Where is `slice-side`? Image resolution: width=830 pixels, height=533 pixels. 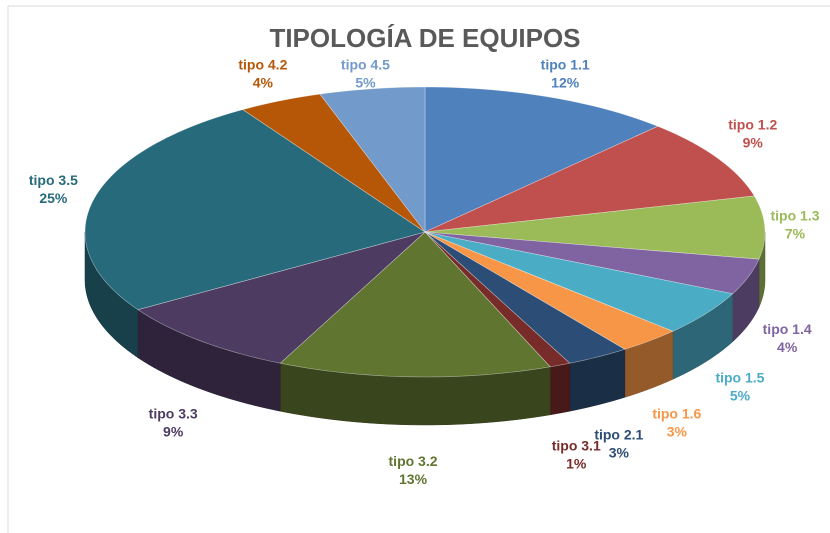
slice-side is located at coordinates (560, 389).